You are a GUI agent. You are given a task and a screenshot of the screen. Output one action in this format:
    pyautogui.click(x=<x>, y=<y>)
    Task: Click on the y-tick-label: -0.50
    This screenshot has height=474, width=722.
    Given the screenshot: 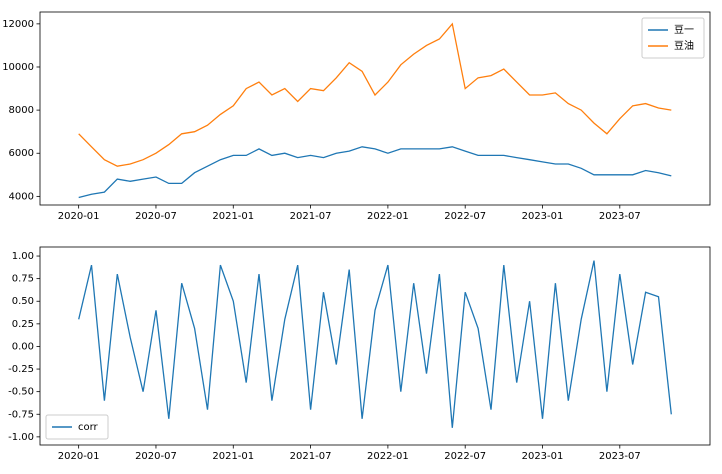 What is the action you would take?
    pyautogui.click(x=21, y=392)
    